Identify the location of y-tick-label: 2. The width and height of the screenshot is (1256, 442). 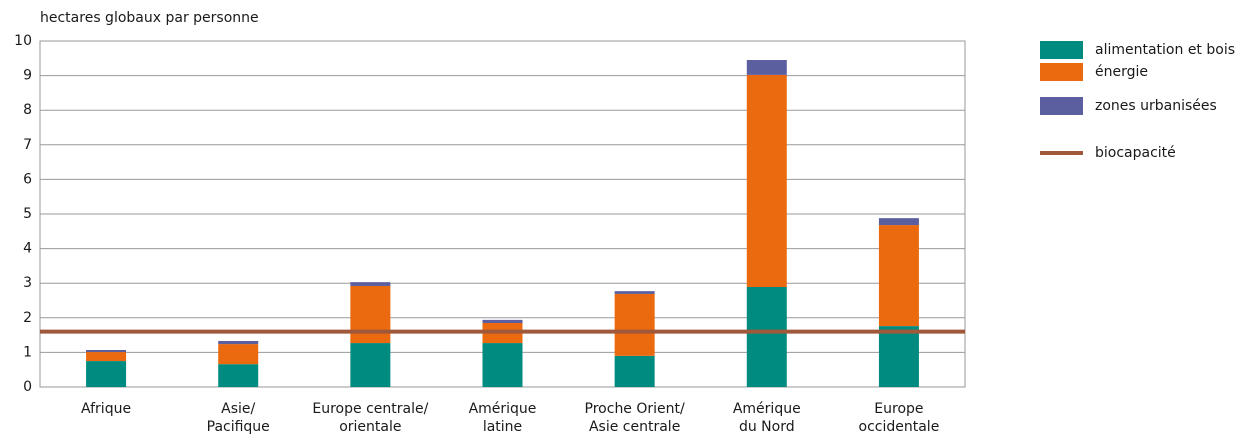
(27, 318).